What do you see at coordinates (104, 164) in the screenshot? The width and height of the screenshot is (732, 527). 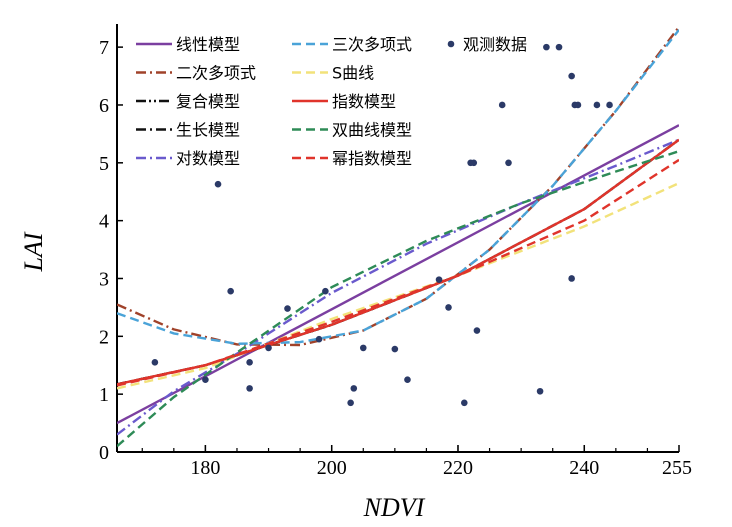 I see `y-tick-label: 5` at bounding box center [104, 164].